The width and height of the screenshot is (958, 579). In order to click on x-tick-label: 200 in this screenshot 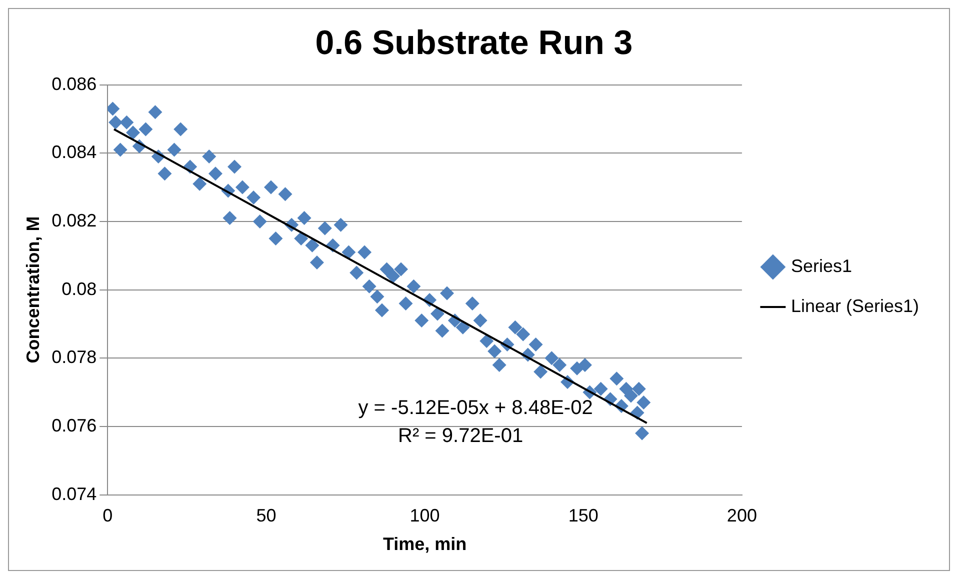, I will do `click(741, 516)`.